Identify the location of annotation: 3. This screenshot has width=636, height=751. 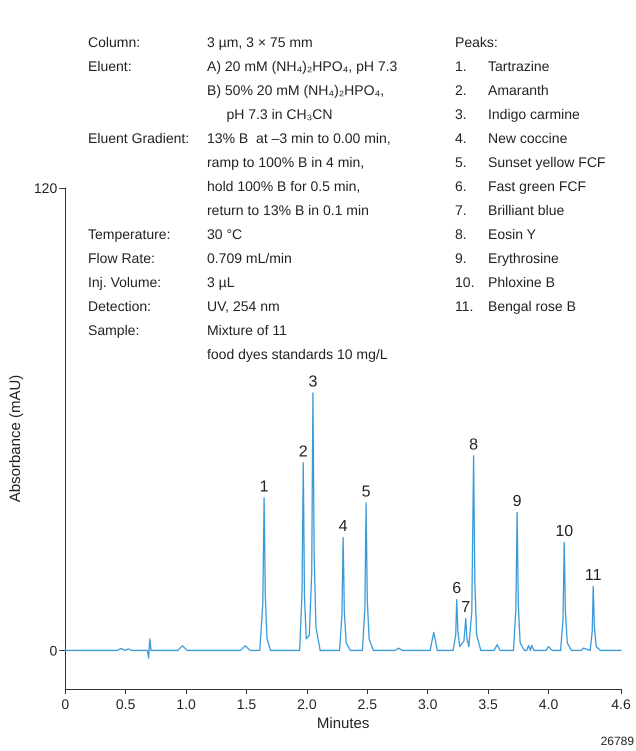
(313, 382).